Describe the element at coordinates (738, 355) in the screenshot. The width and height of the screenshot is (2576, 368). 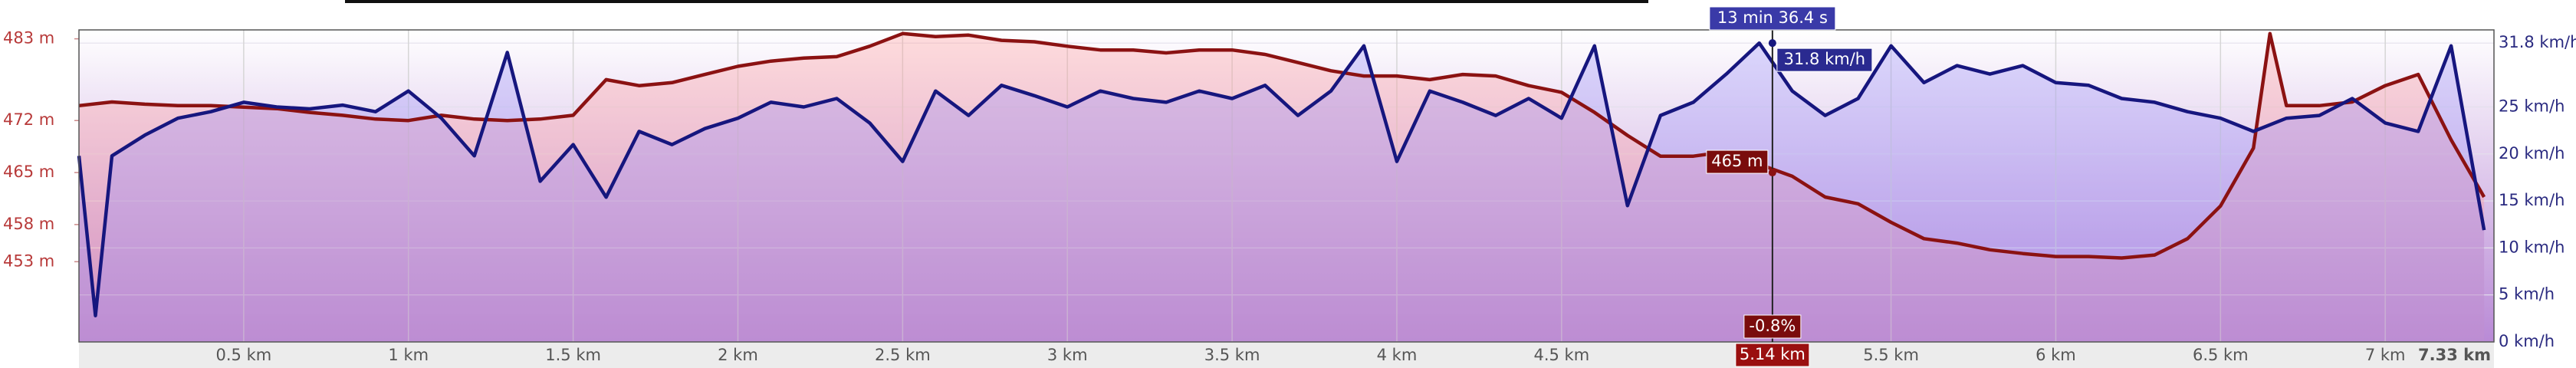
I see `x-tick-label: 2 km` at that location.